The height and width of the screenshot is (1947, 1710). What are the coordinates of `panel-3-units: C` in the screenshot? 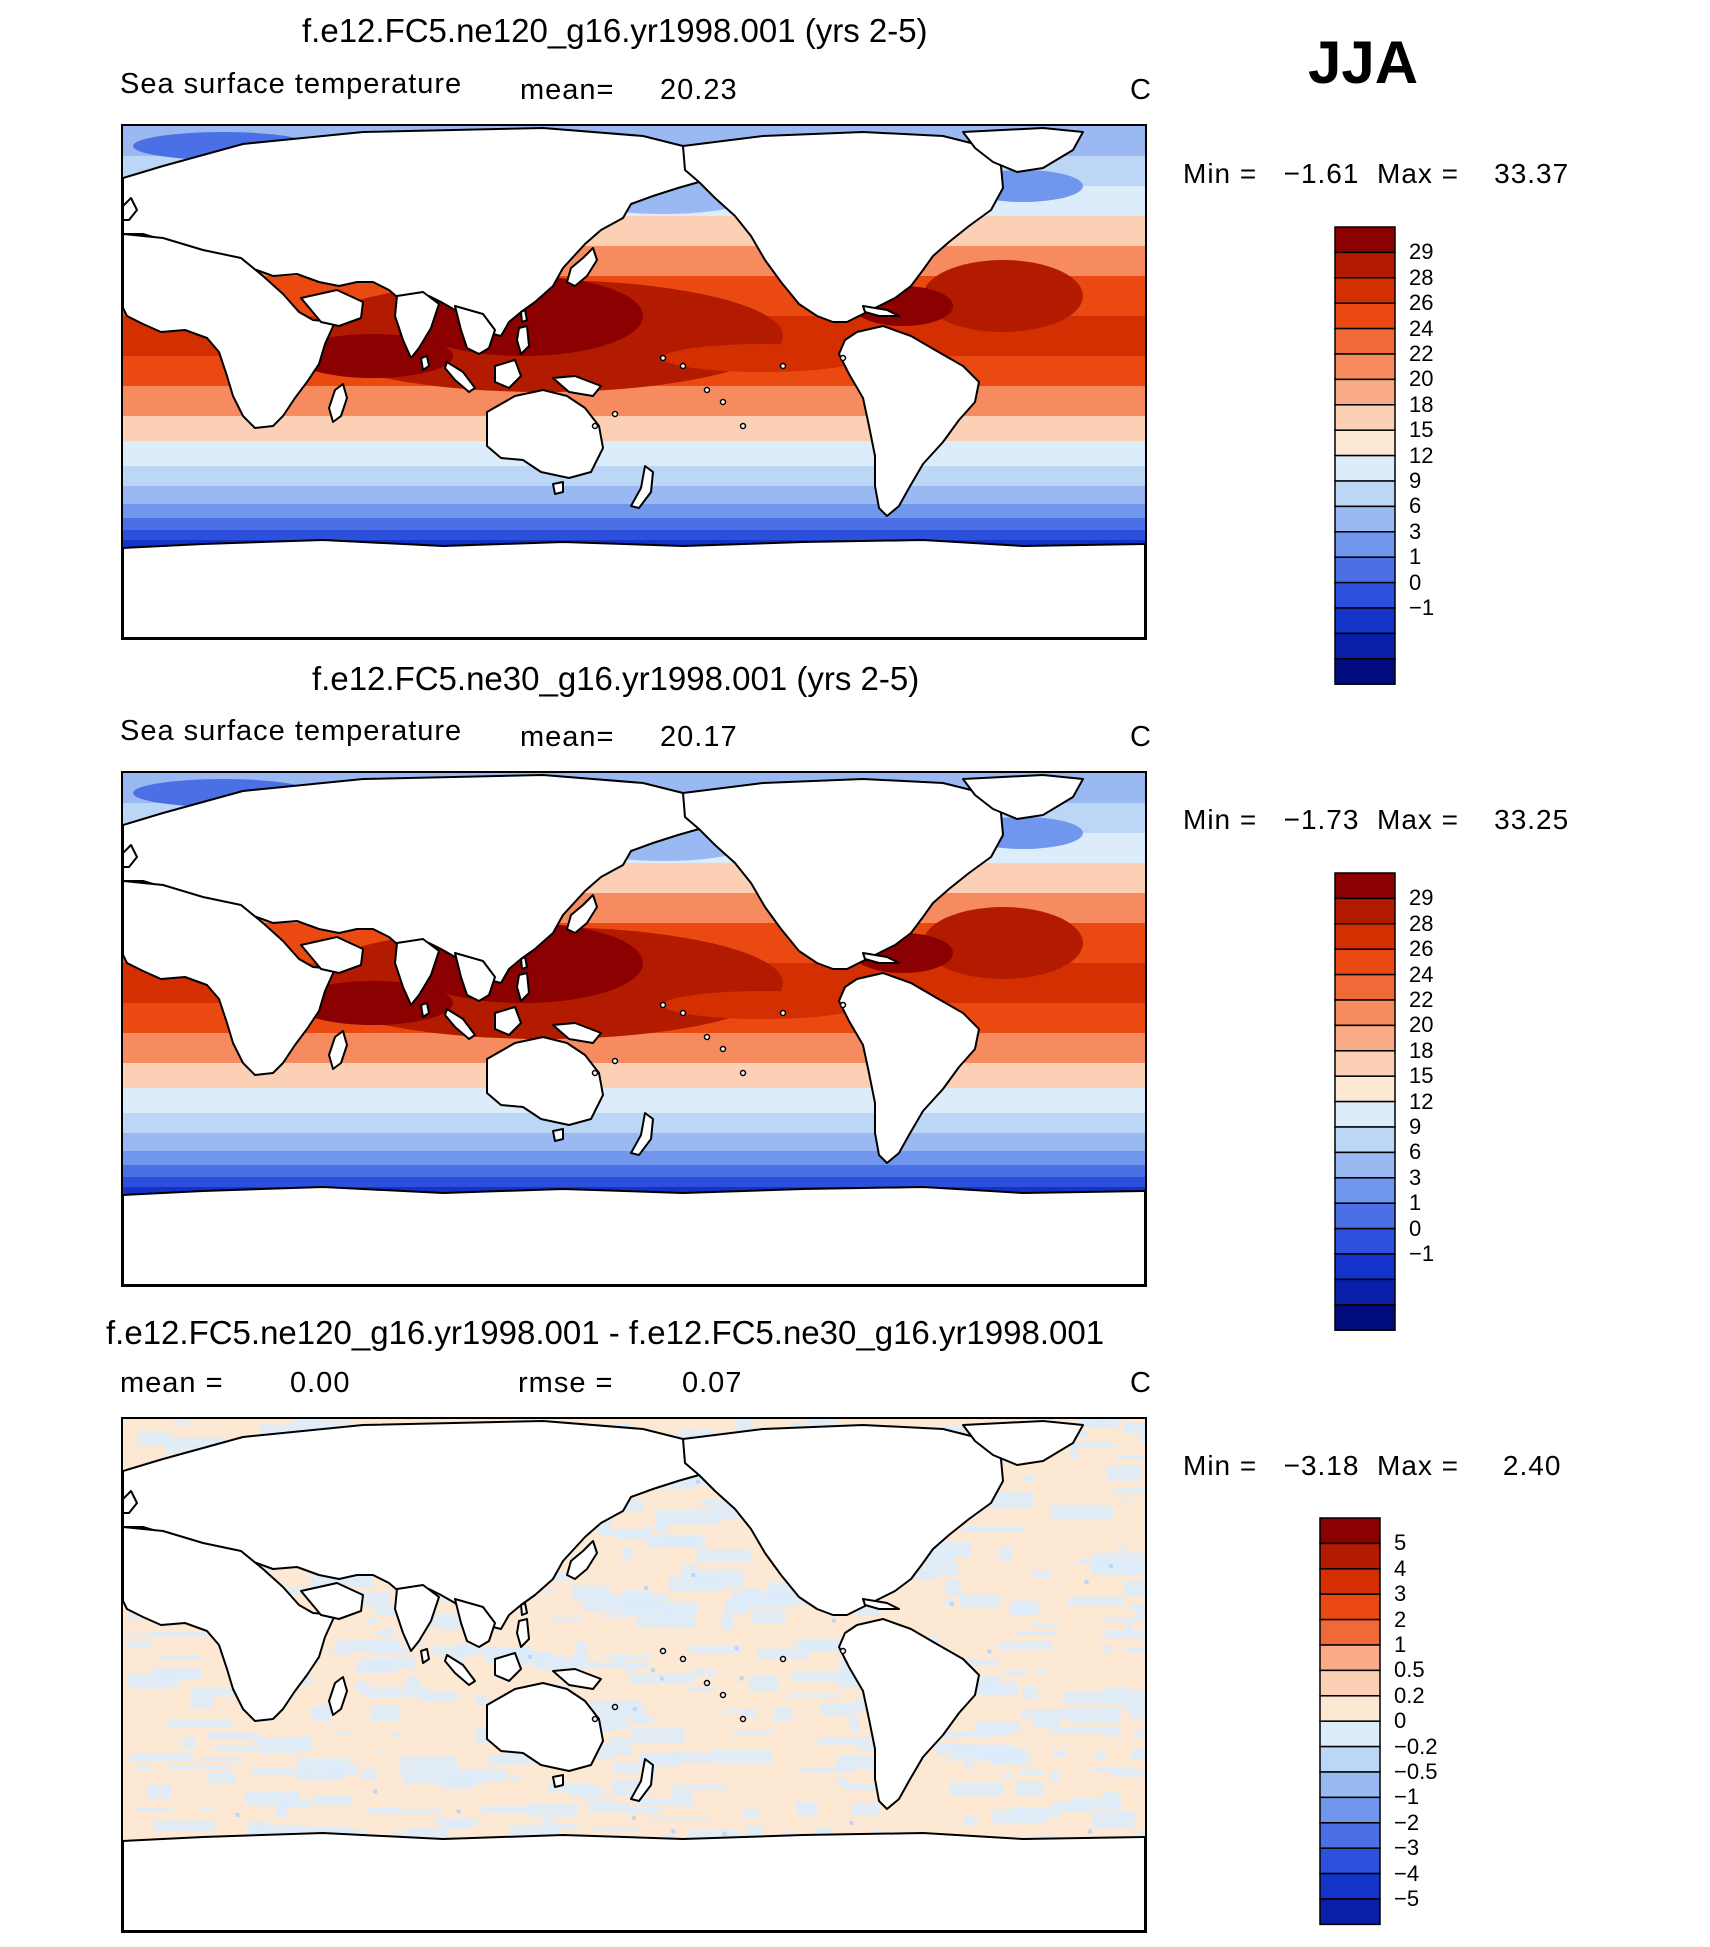 It's located at (1141, 1383).